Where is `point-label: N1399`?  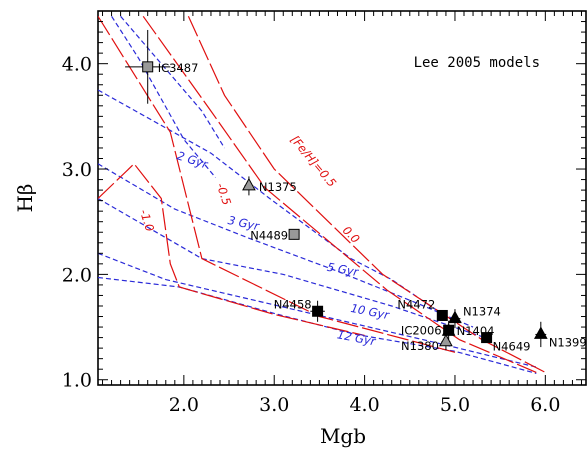
point-label: N1399 is located at coordinates (568, 342).